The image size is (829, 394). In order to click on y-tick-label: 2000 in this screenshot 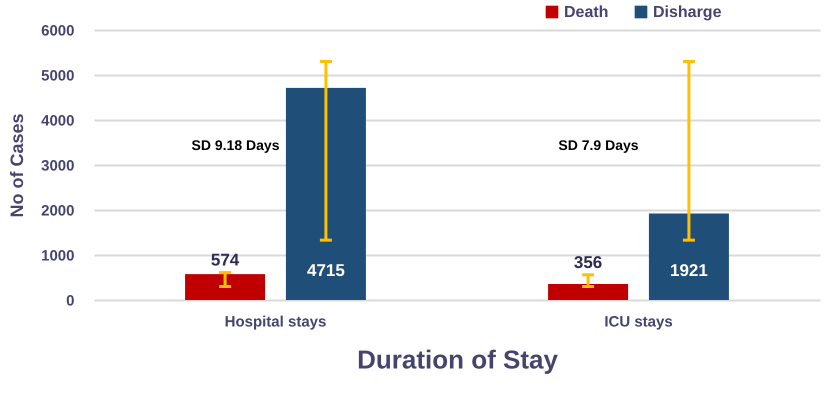, I will do `click(57, 211)`.